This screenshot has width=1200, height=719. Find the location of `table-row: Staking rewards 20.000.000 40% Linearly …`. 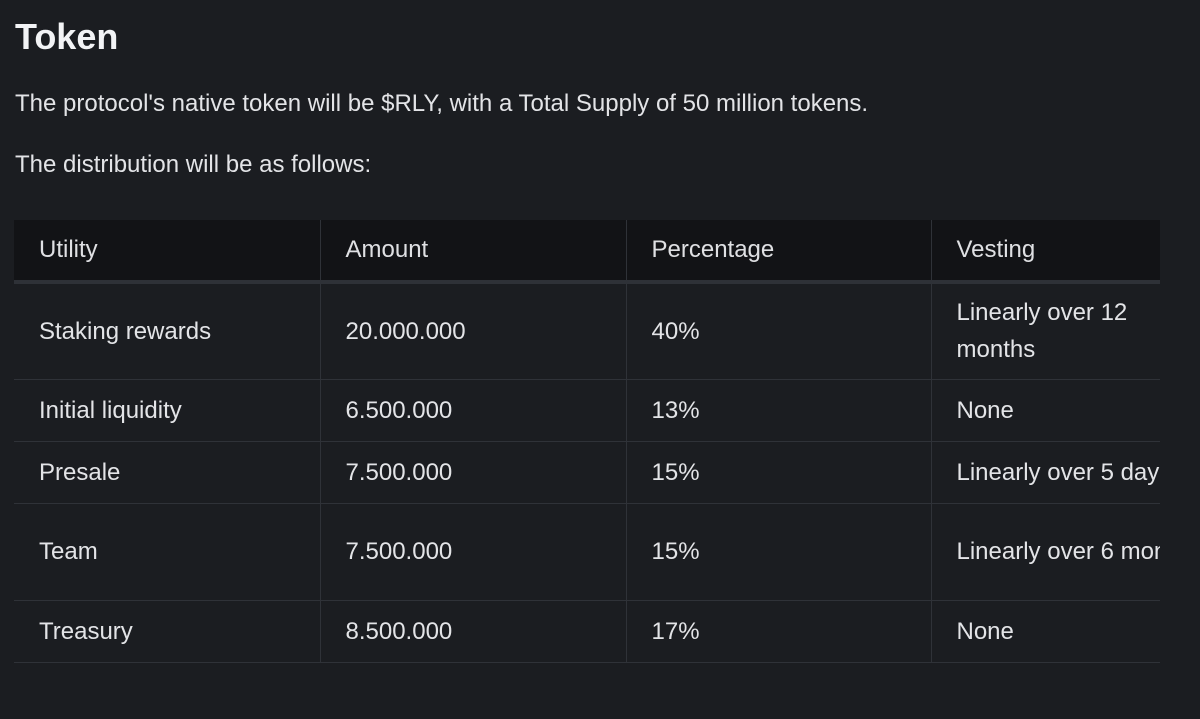

table-row: Staking rewards 20.000.000 40% Linearly … is located at coordinates (587, 331).